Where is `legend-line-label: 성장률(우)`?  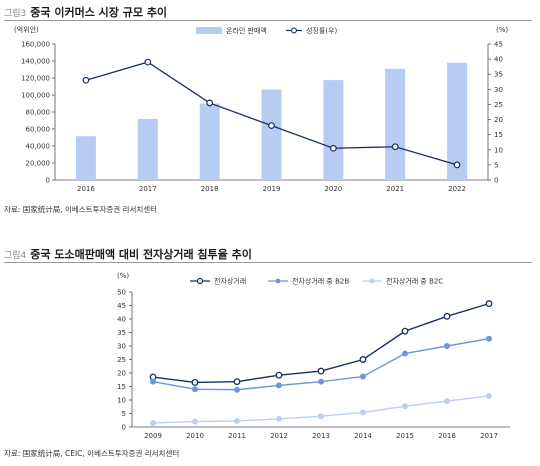
legend-line-label: 성장률(우) is located at coordinates (321, 30).